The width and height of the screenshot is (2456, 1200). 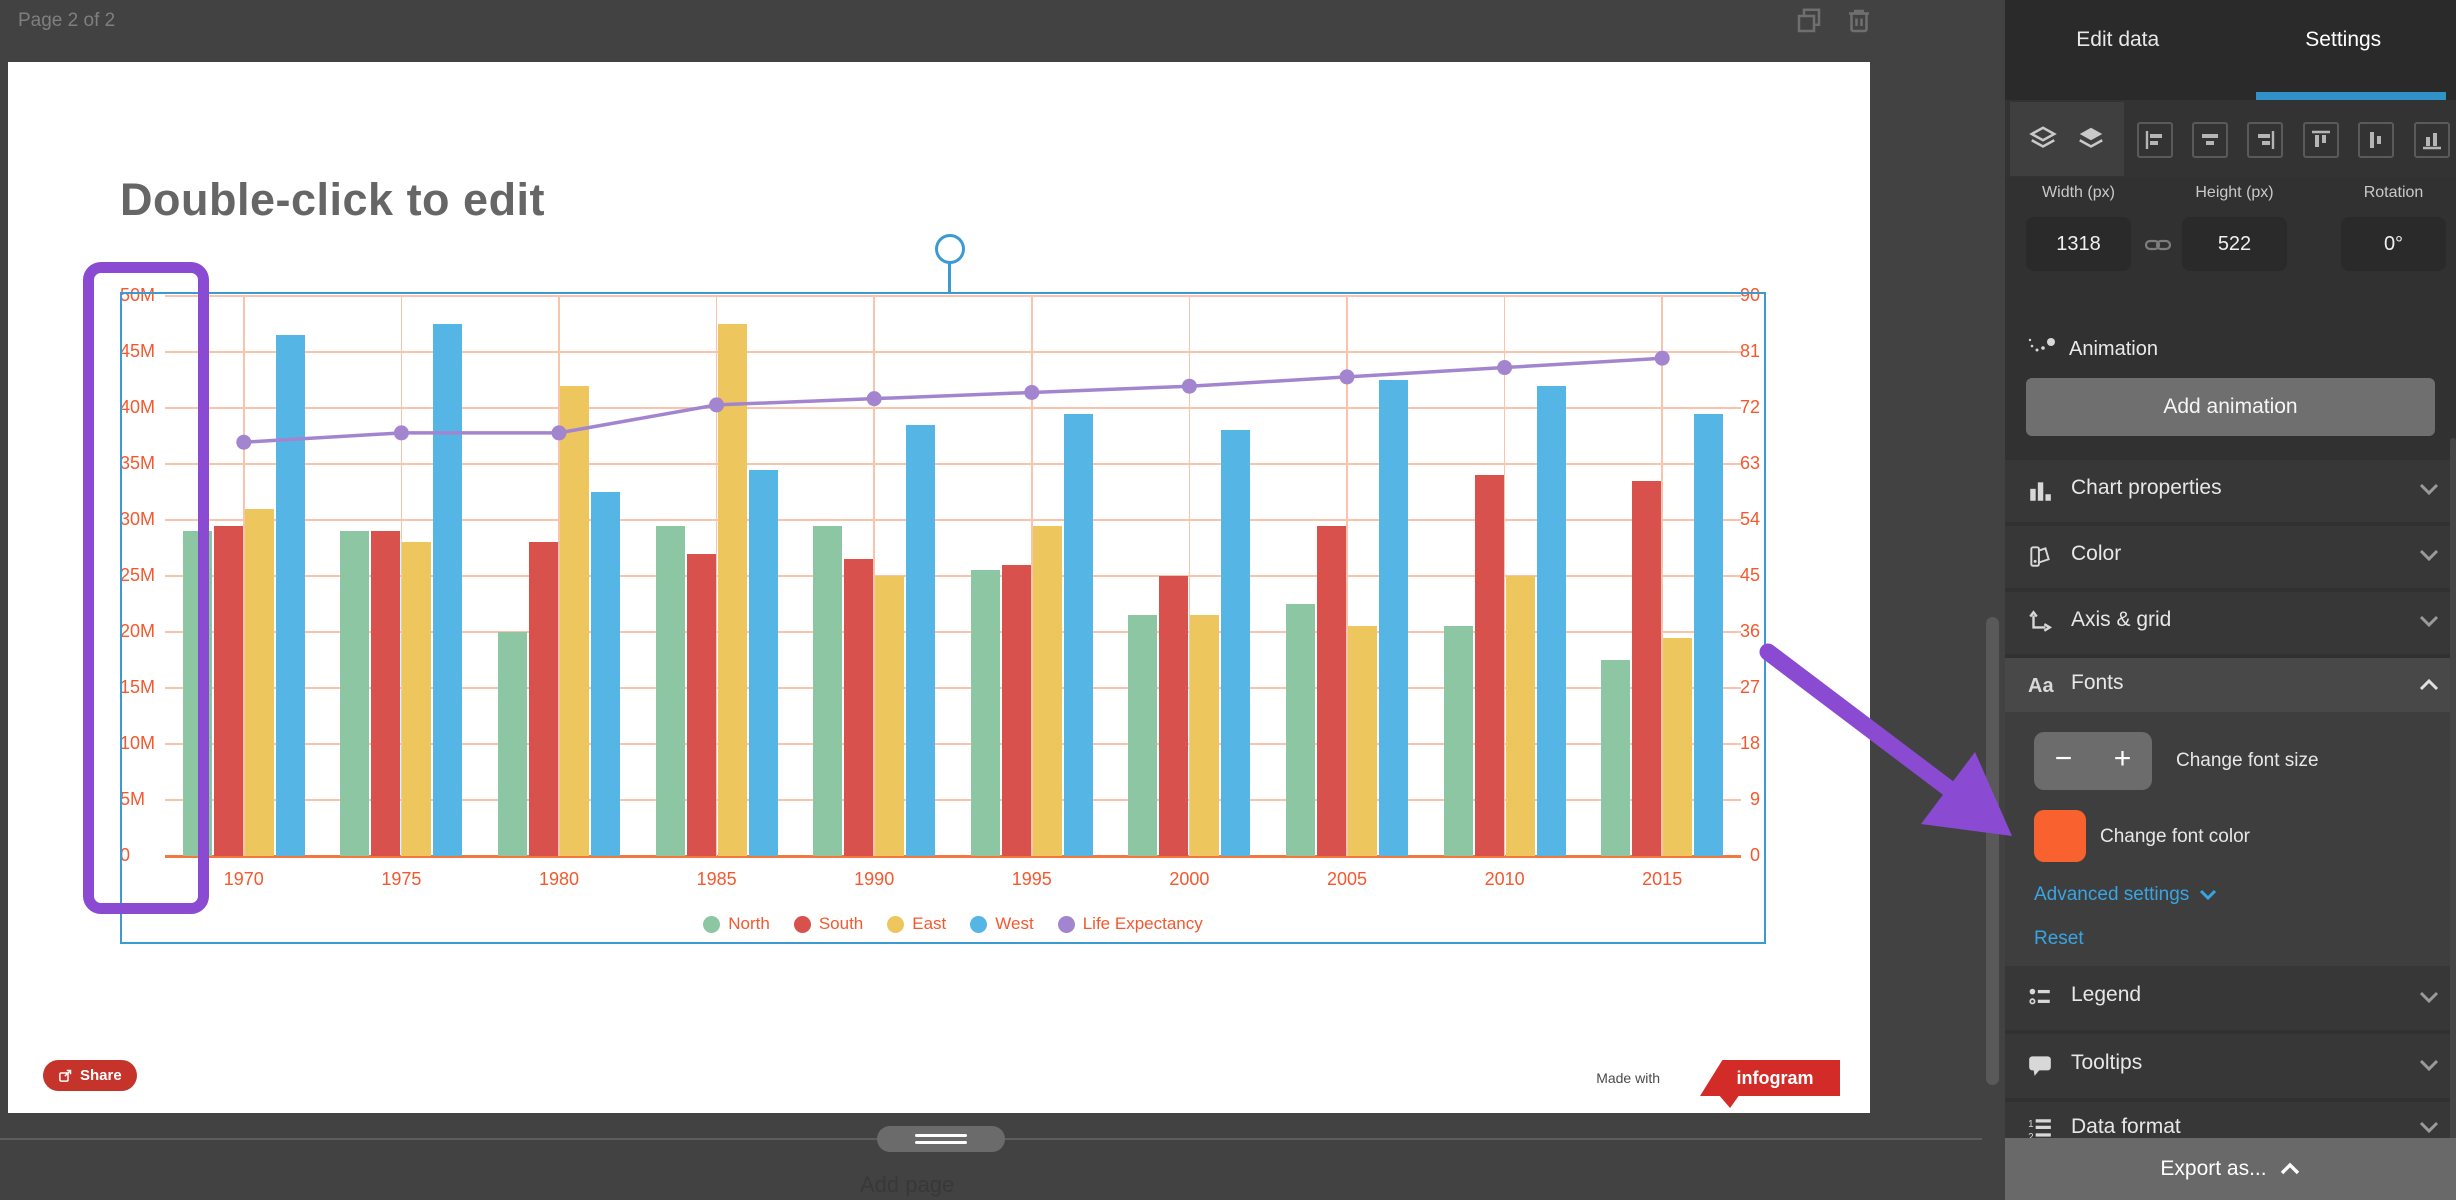 I want to click on font-size-stepper: − +, so click(x=2093, y=761).